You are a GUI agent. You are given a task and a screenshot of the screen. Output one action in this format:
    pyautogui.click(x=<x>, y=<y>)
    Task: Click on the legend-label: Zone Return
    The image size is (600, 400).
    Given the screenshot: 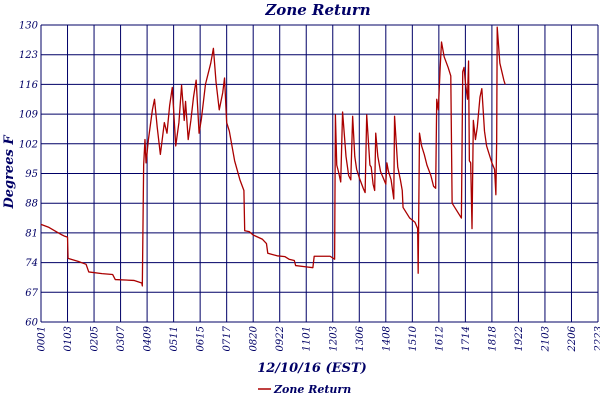 What is the action you would take?
    pyautogui.click(x=312, y=389)
    